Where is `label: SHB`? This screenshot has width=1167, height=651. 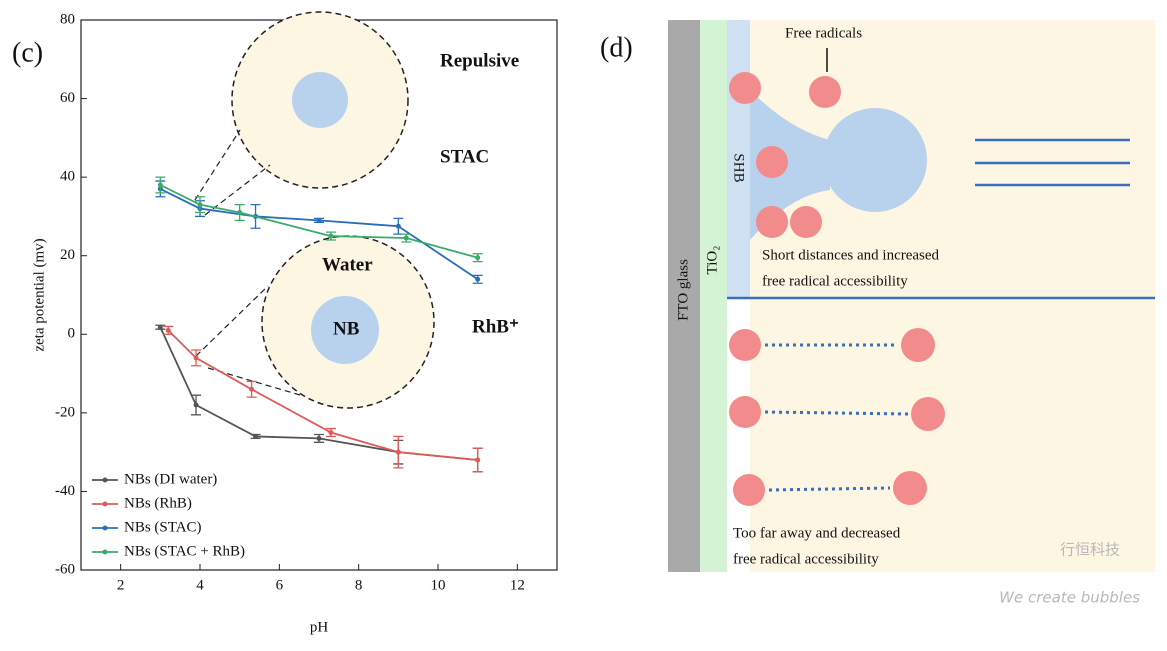
label: SHB is located at coordinates (739, 167).